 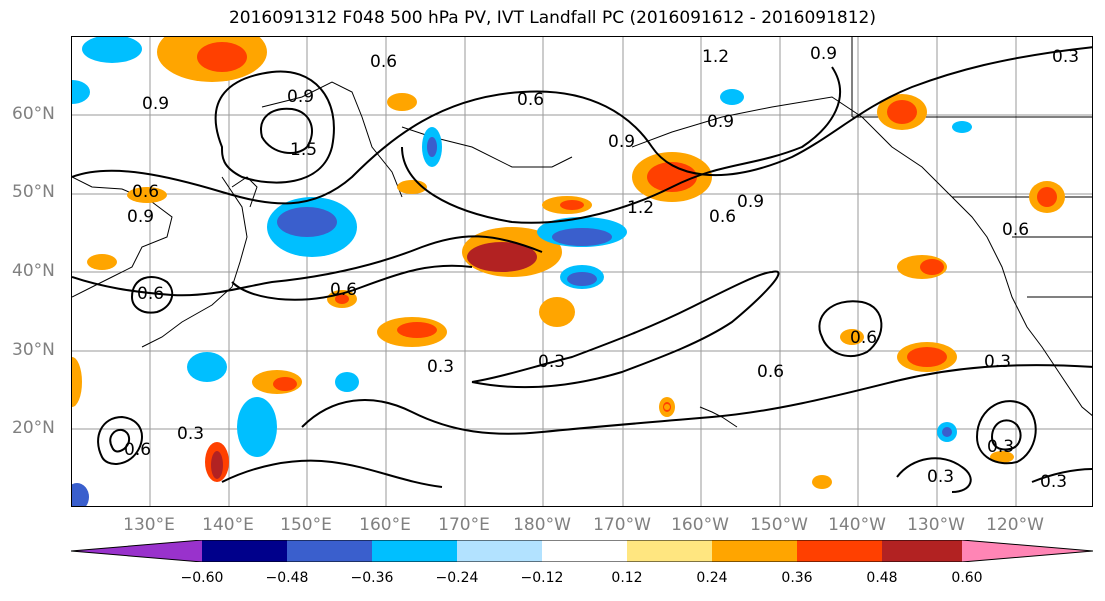 I want to click on colorbar-tick: 0.12, so click(x=627, y=578).